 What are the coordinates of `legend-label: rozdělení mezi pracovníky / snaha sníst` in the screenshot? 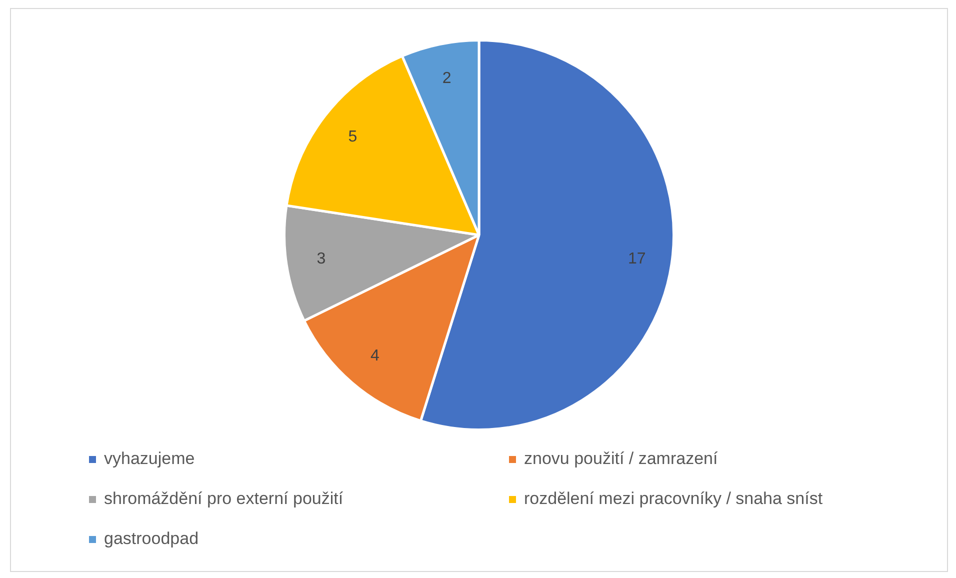 It's located at (673, 499).